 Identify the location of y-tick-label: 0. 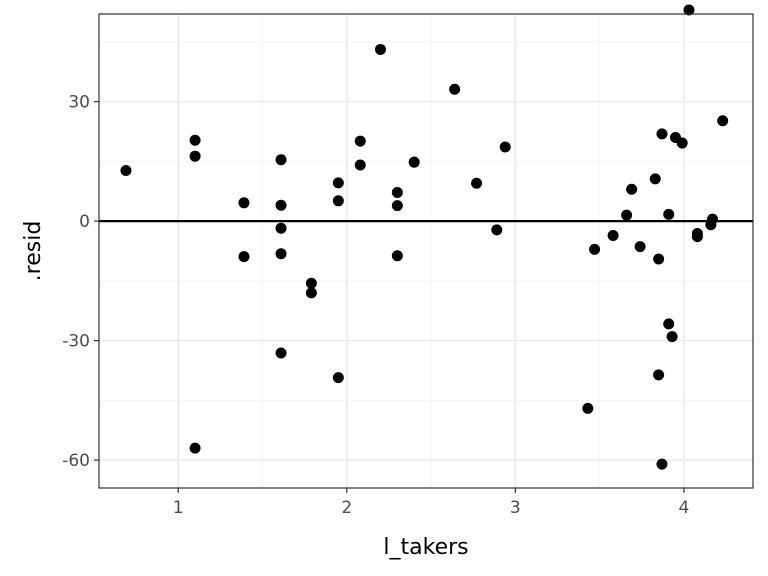
(84, 222).